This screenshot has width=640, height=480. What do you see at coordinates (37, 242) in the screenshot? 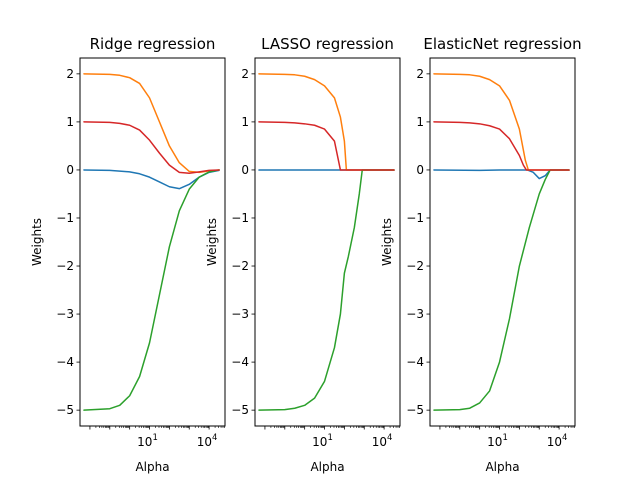
I see `ridge-ylabel: Weights` at bounding box center [37, 242].